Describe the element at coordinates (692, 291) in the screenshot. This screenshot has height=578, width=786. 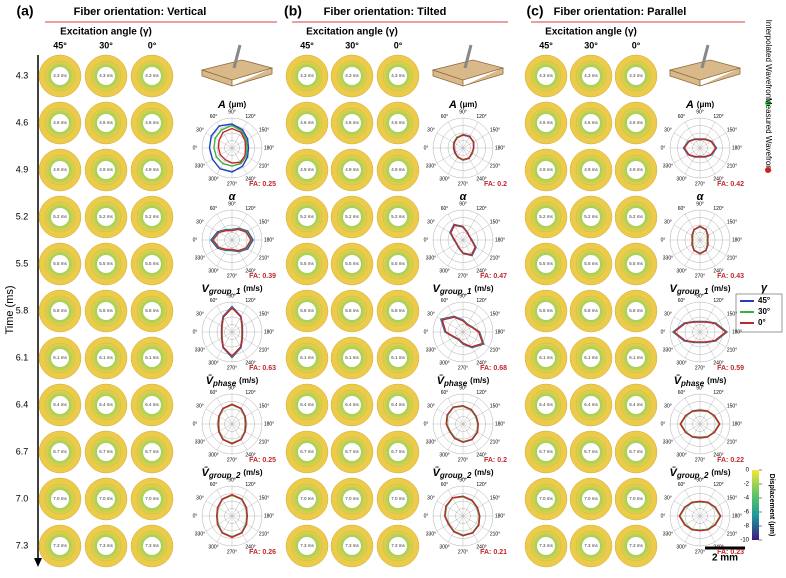
I see `metric-sub: group_1` at that location.